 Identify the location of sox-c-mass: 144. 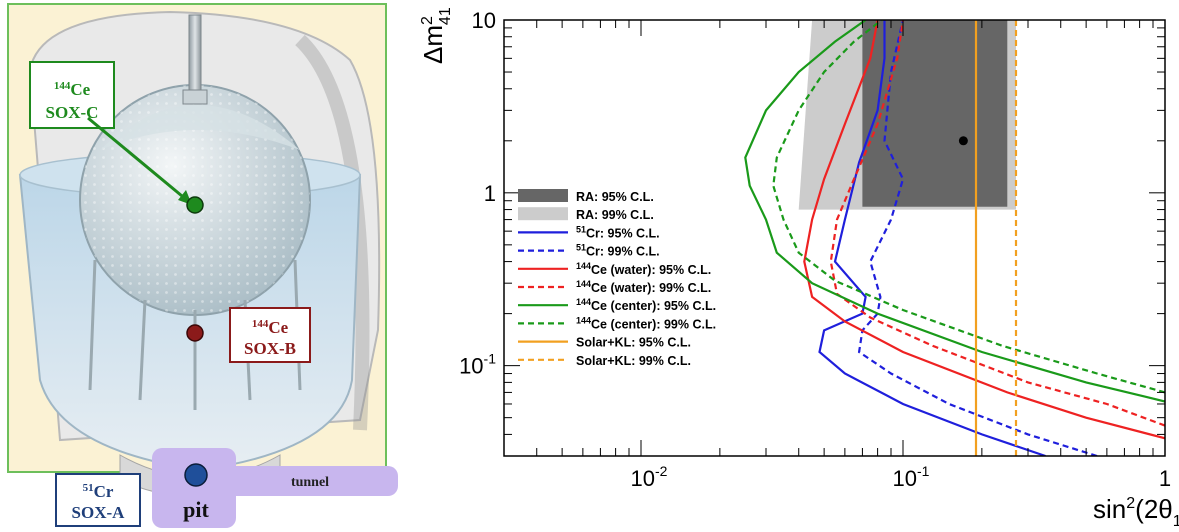
(62, 86).